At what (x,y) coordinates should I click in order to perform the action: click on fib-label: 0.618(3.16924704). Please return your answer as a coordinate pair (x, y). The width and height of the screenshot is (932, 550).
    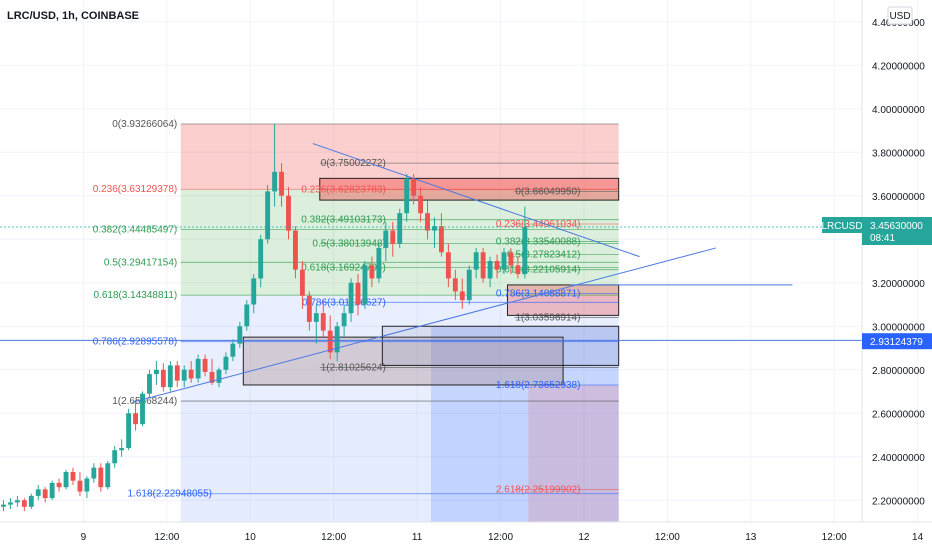
    Looking at the image, I should click on (343, 268).